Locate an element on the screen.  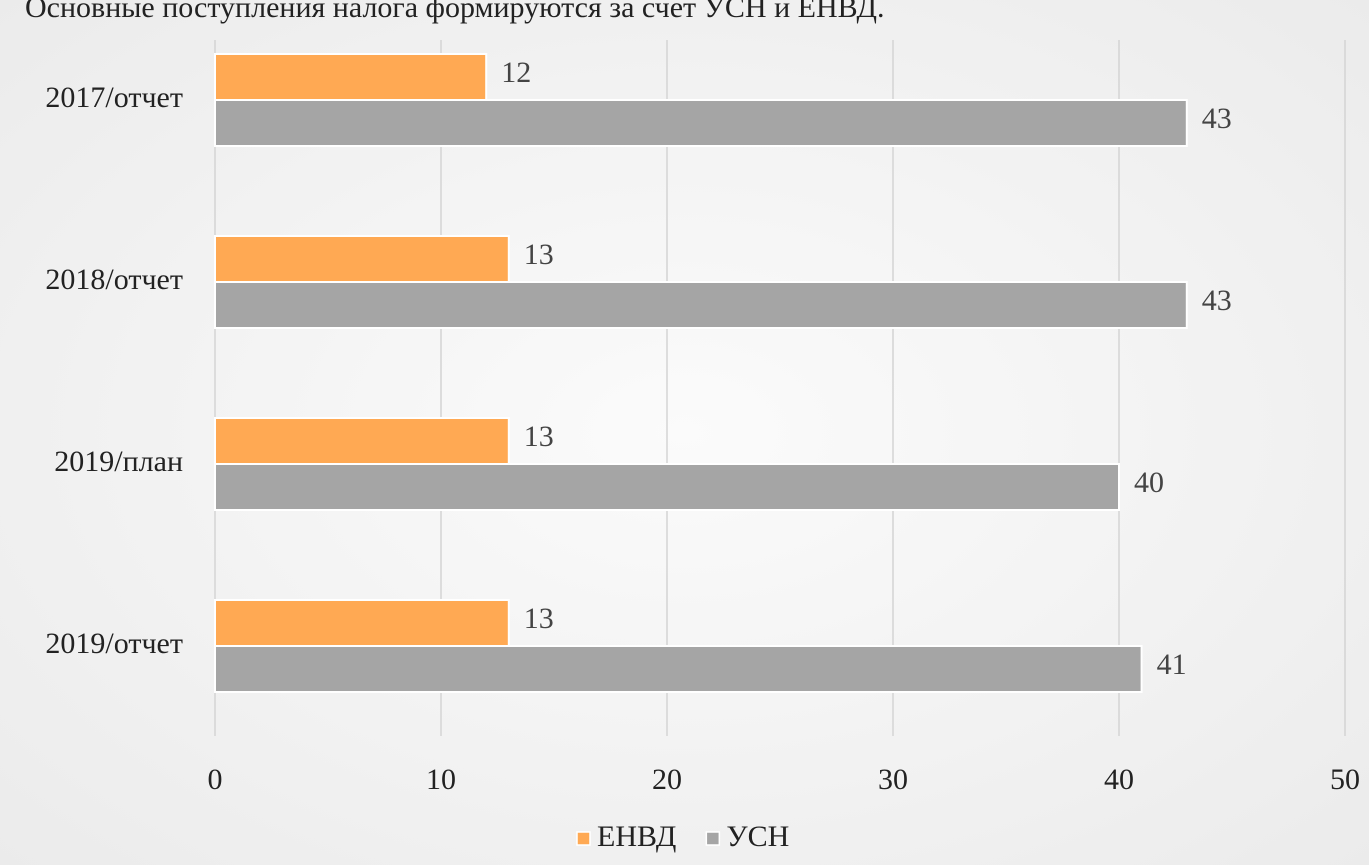
data-label: 41 is located at coordinates (1172, 664).